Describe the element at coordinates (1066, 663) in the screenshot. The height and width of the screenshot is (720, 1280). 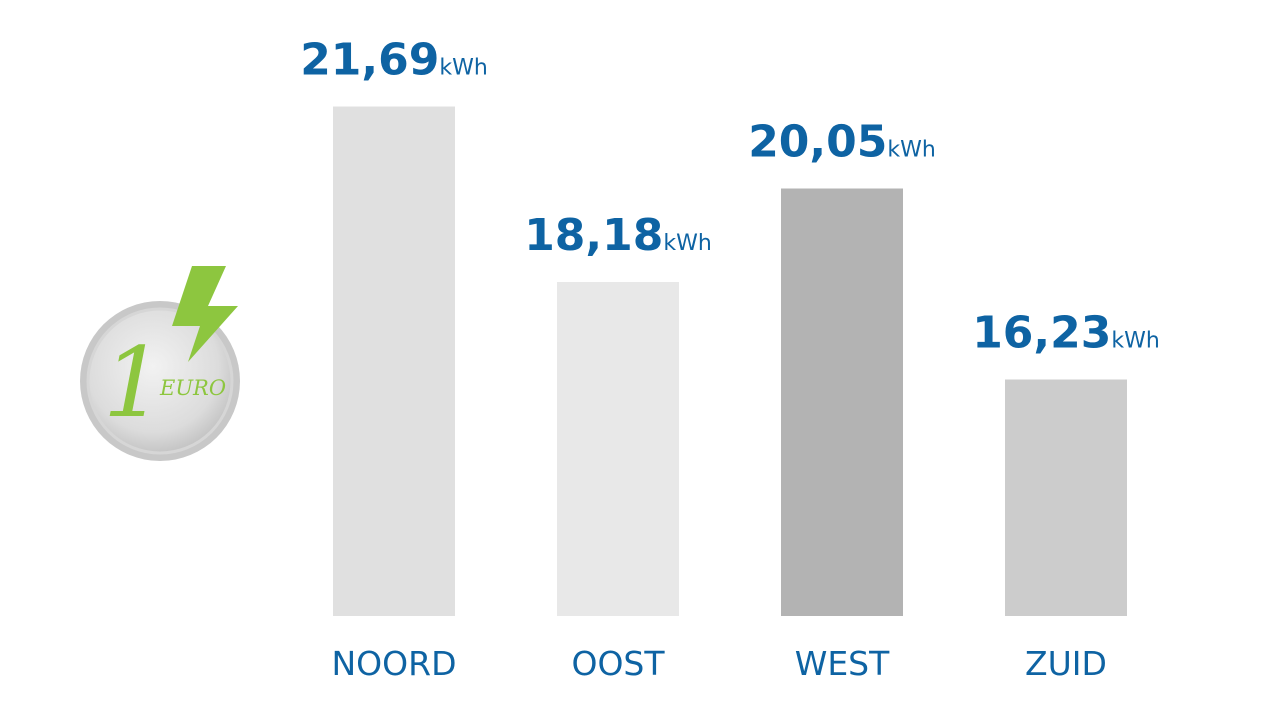
I see `category-label: ZUID` at that location.